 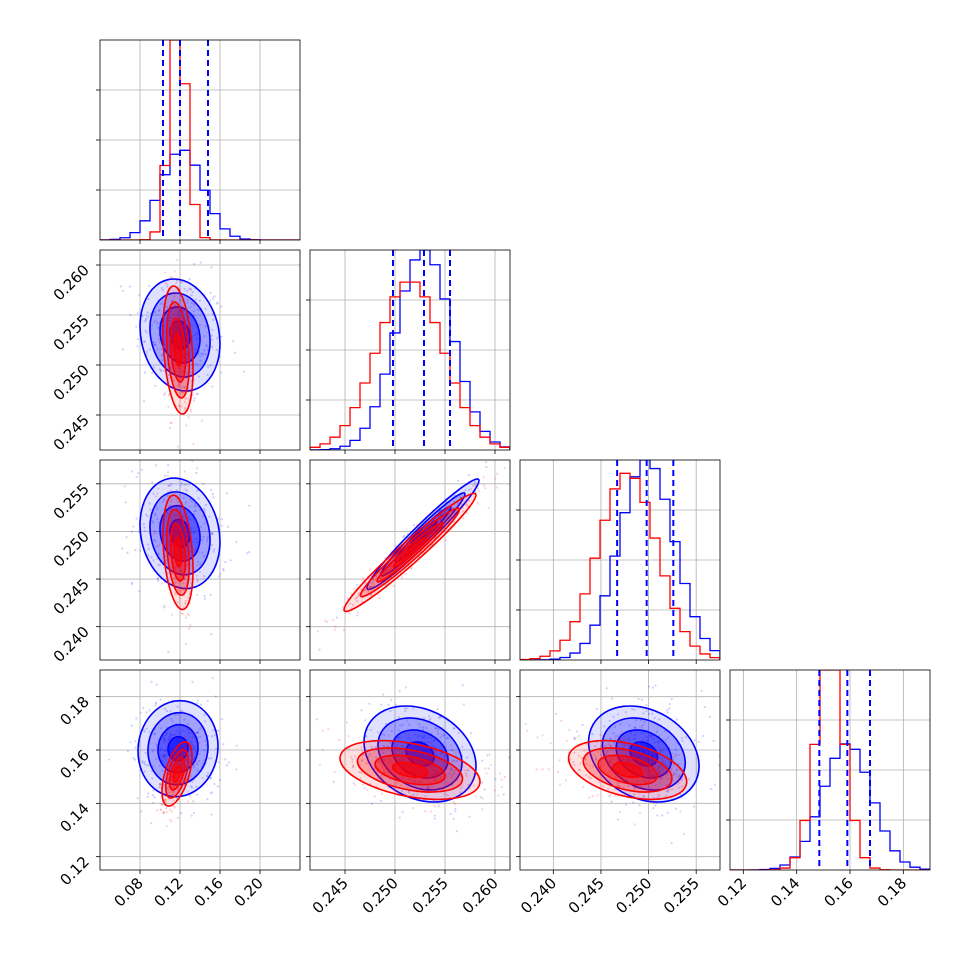 What do you see at coordinates (430, 895) in the screenshot?
I see `xtick-label-1-2: 0.255` at bounding box center [430, 895].